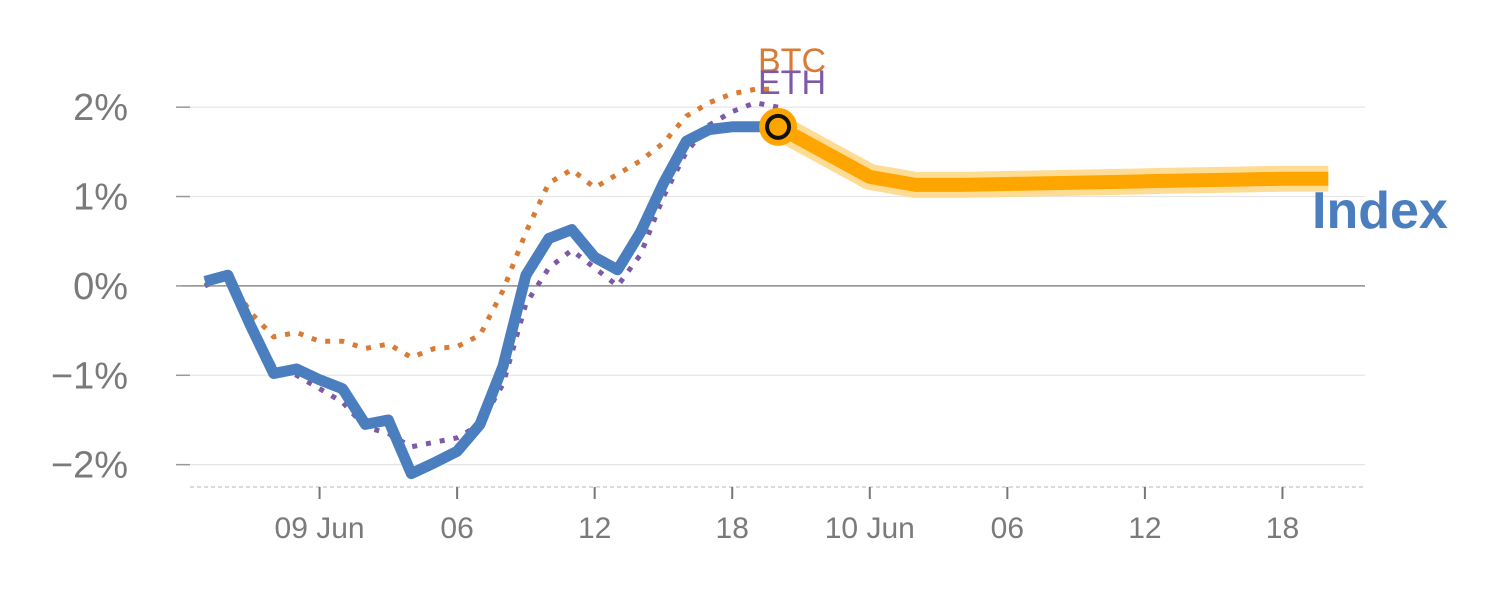 The image size is (1500, 600). What do you see at coordinates (89, 376) in the screenshot?
I see `y-tick-label: −1%` at bounding box center [89, 376].